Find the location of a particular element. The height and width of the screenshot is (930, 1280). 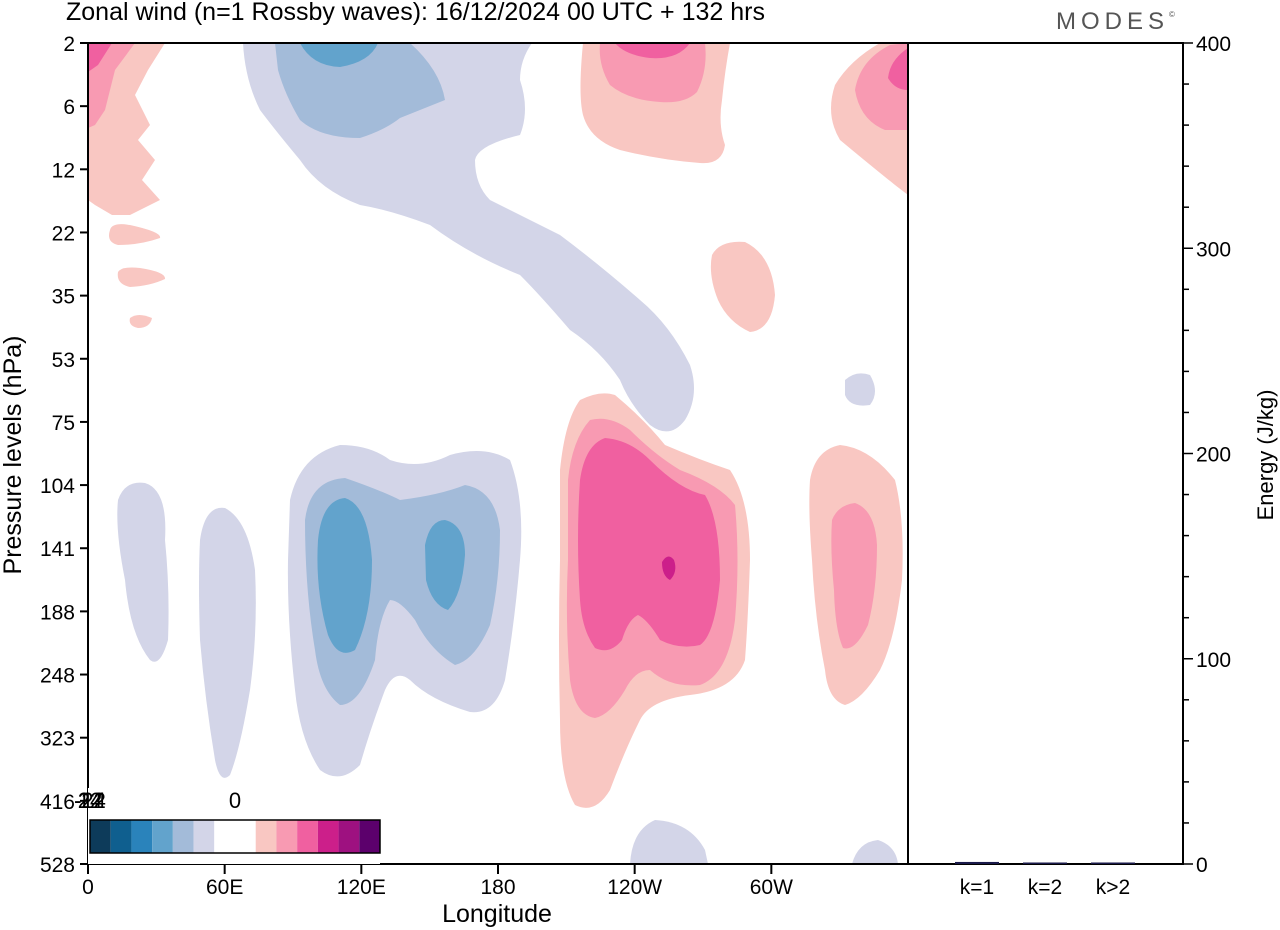

energy-tick-label: 400 is located at coordinates (1213, 44).